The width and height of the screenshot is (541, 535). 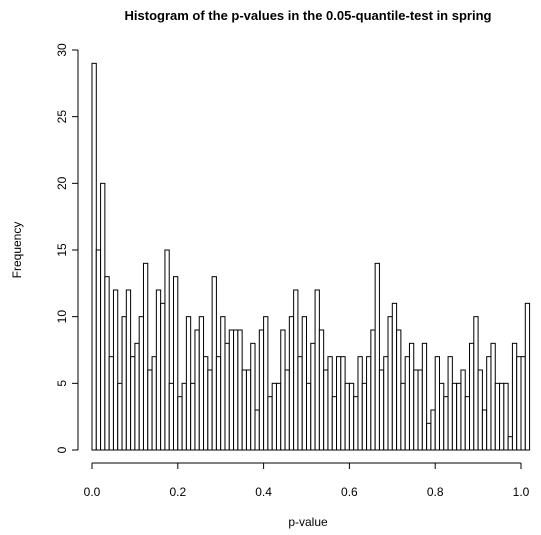 What do you see at coordinates (177, 492) in the screenshot?
I see `x-tick-label: 0.2` at bounding box center [177, 492].